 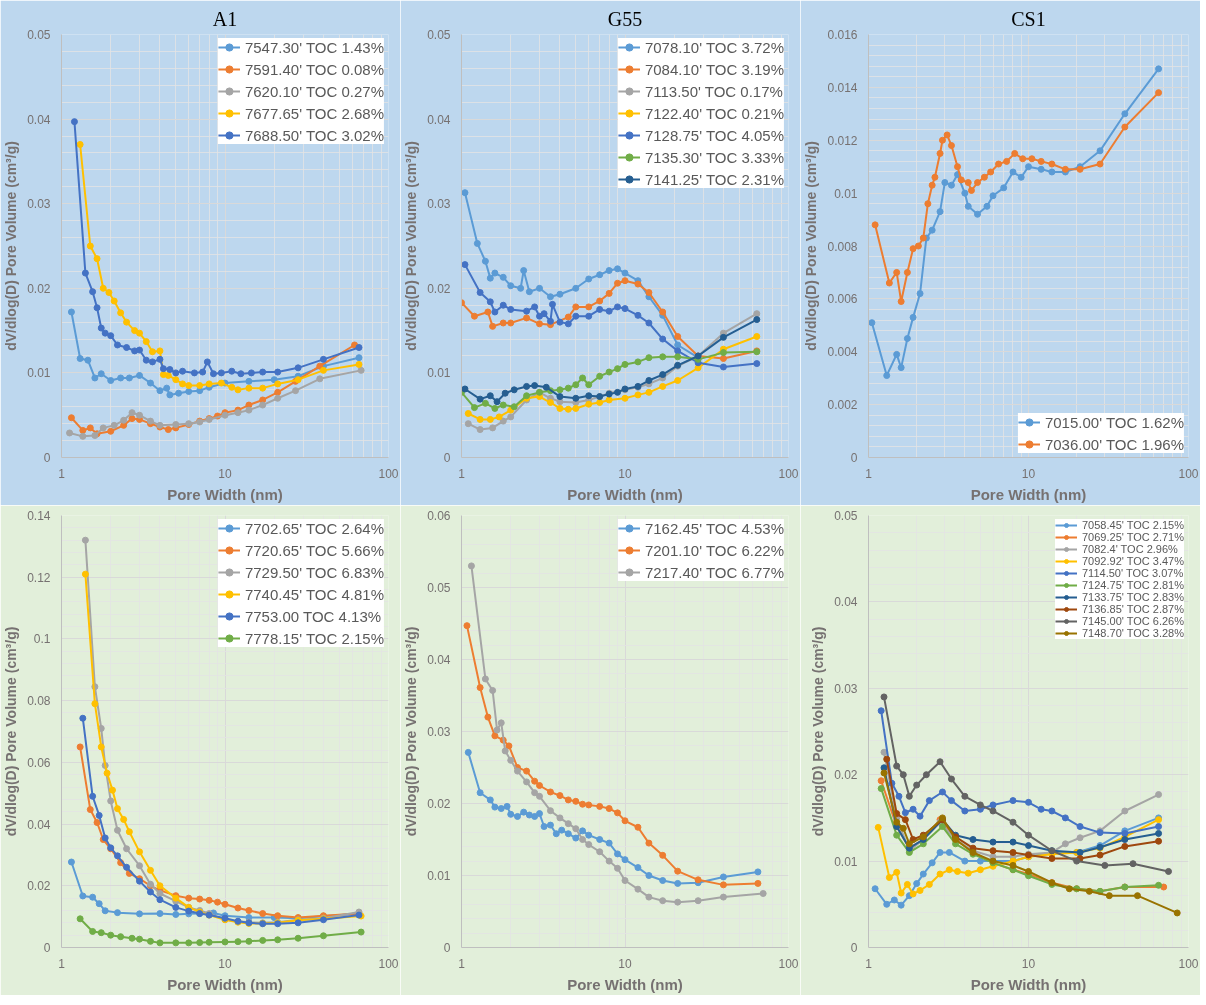 I want to click on legend-label: 7162.45' TOC 4.53%, so click(x=714, y=528).